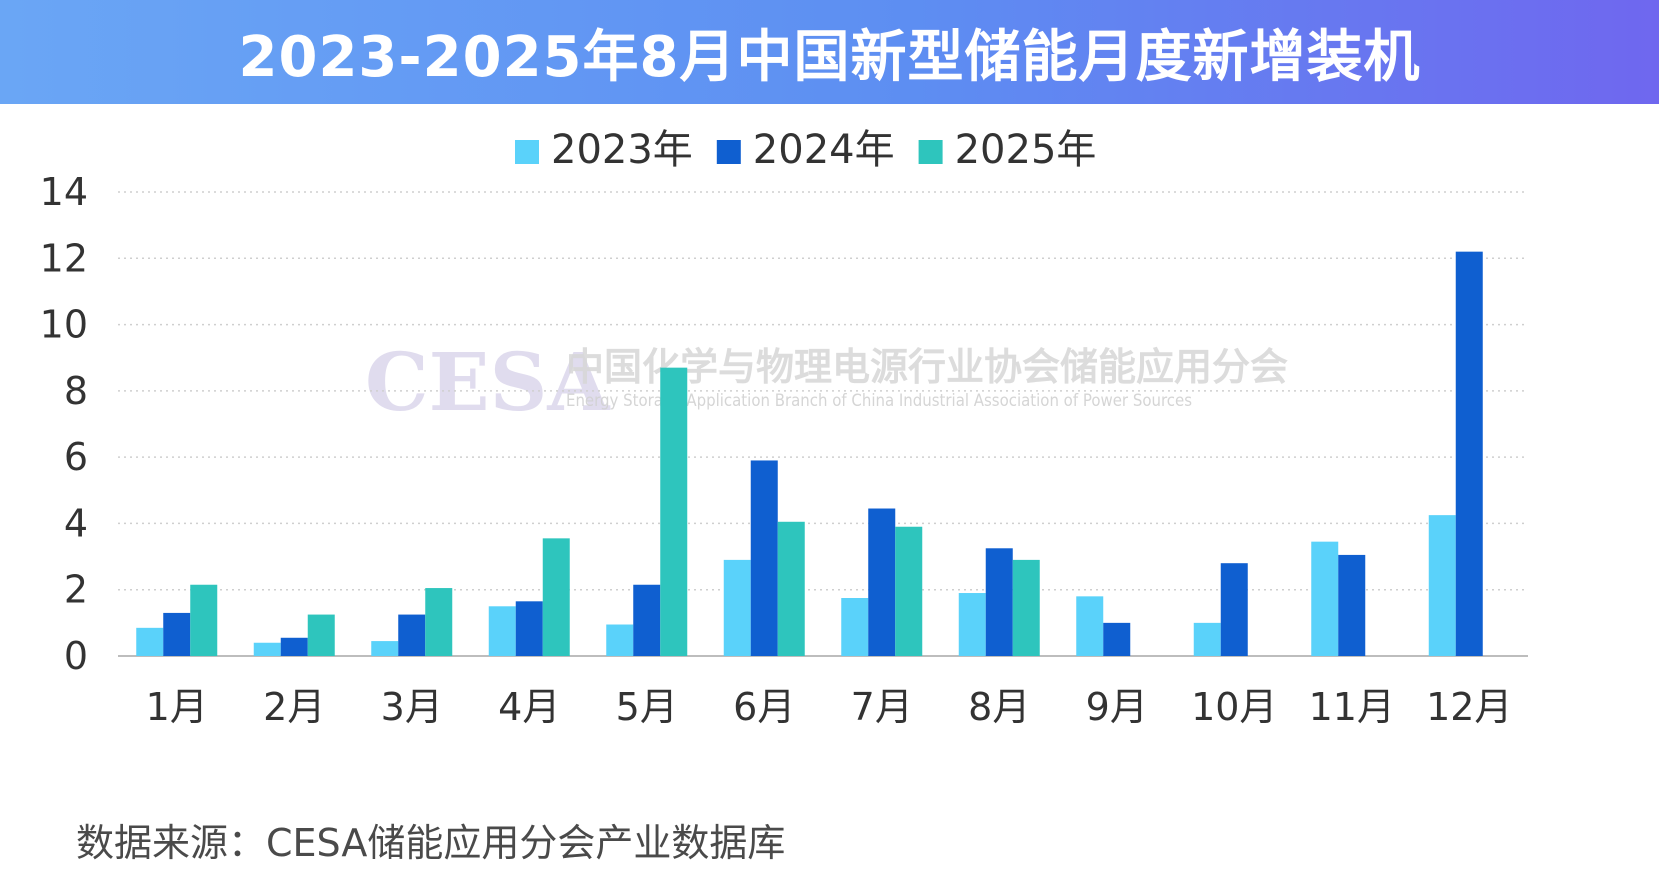  Describe the element at coordinates (882, 707) in the screenshot. I see `x-tick-label: 7月` at that location.